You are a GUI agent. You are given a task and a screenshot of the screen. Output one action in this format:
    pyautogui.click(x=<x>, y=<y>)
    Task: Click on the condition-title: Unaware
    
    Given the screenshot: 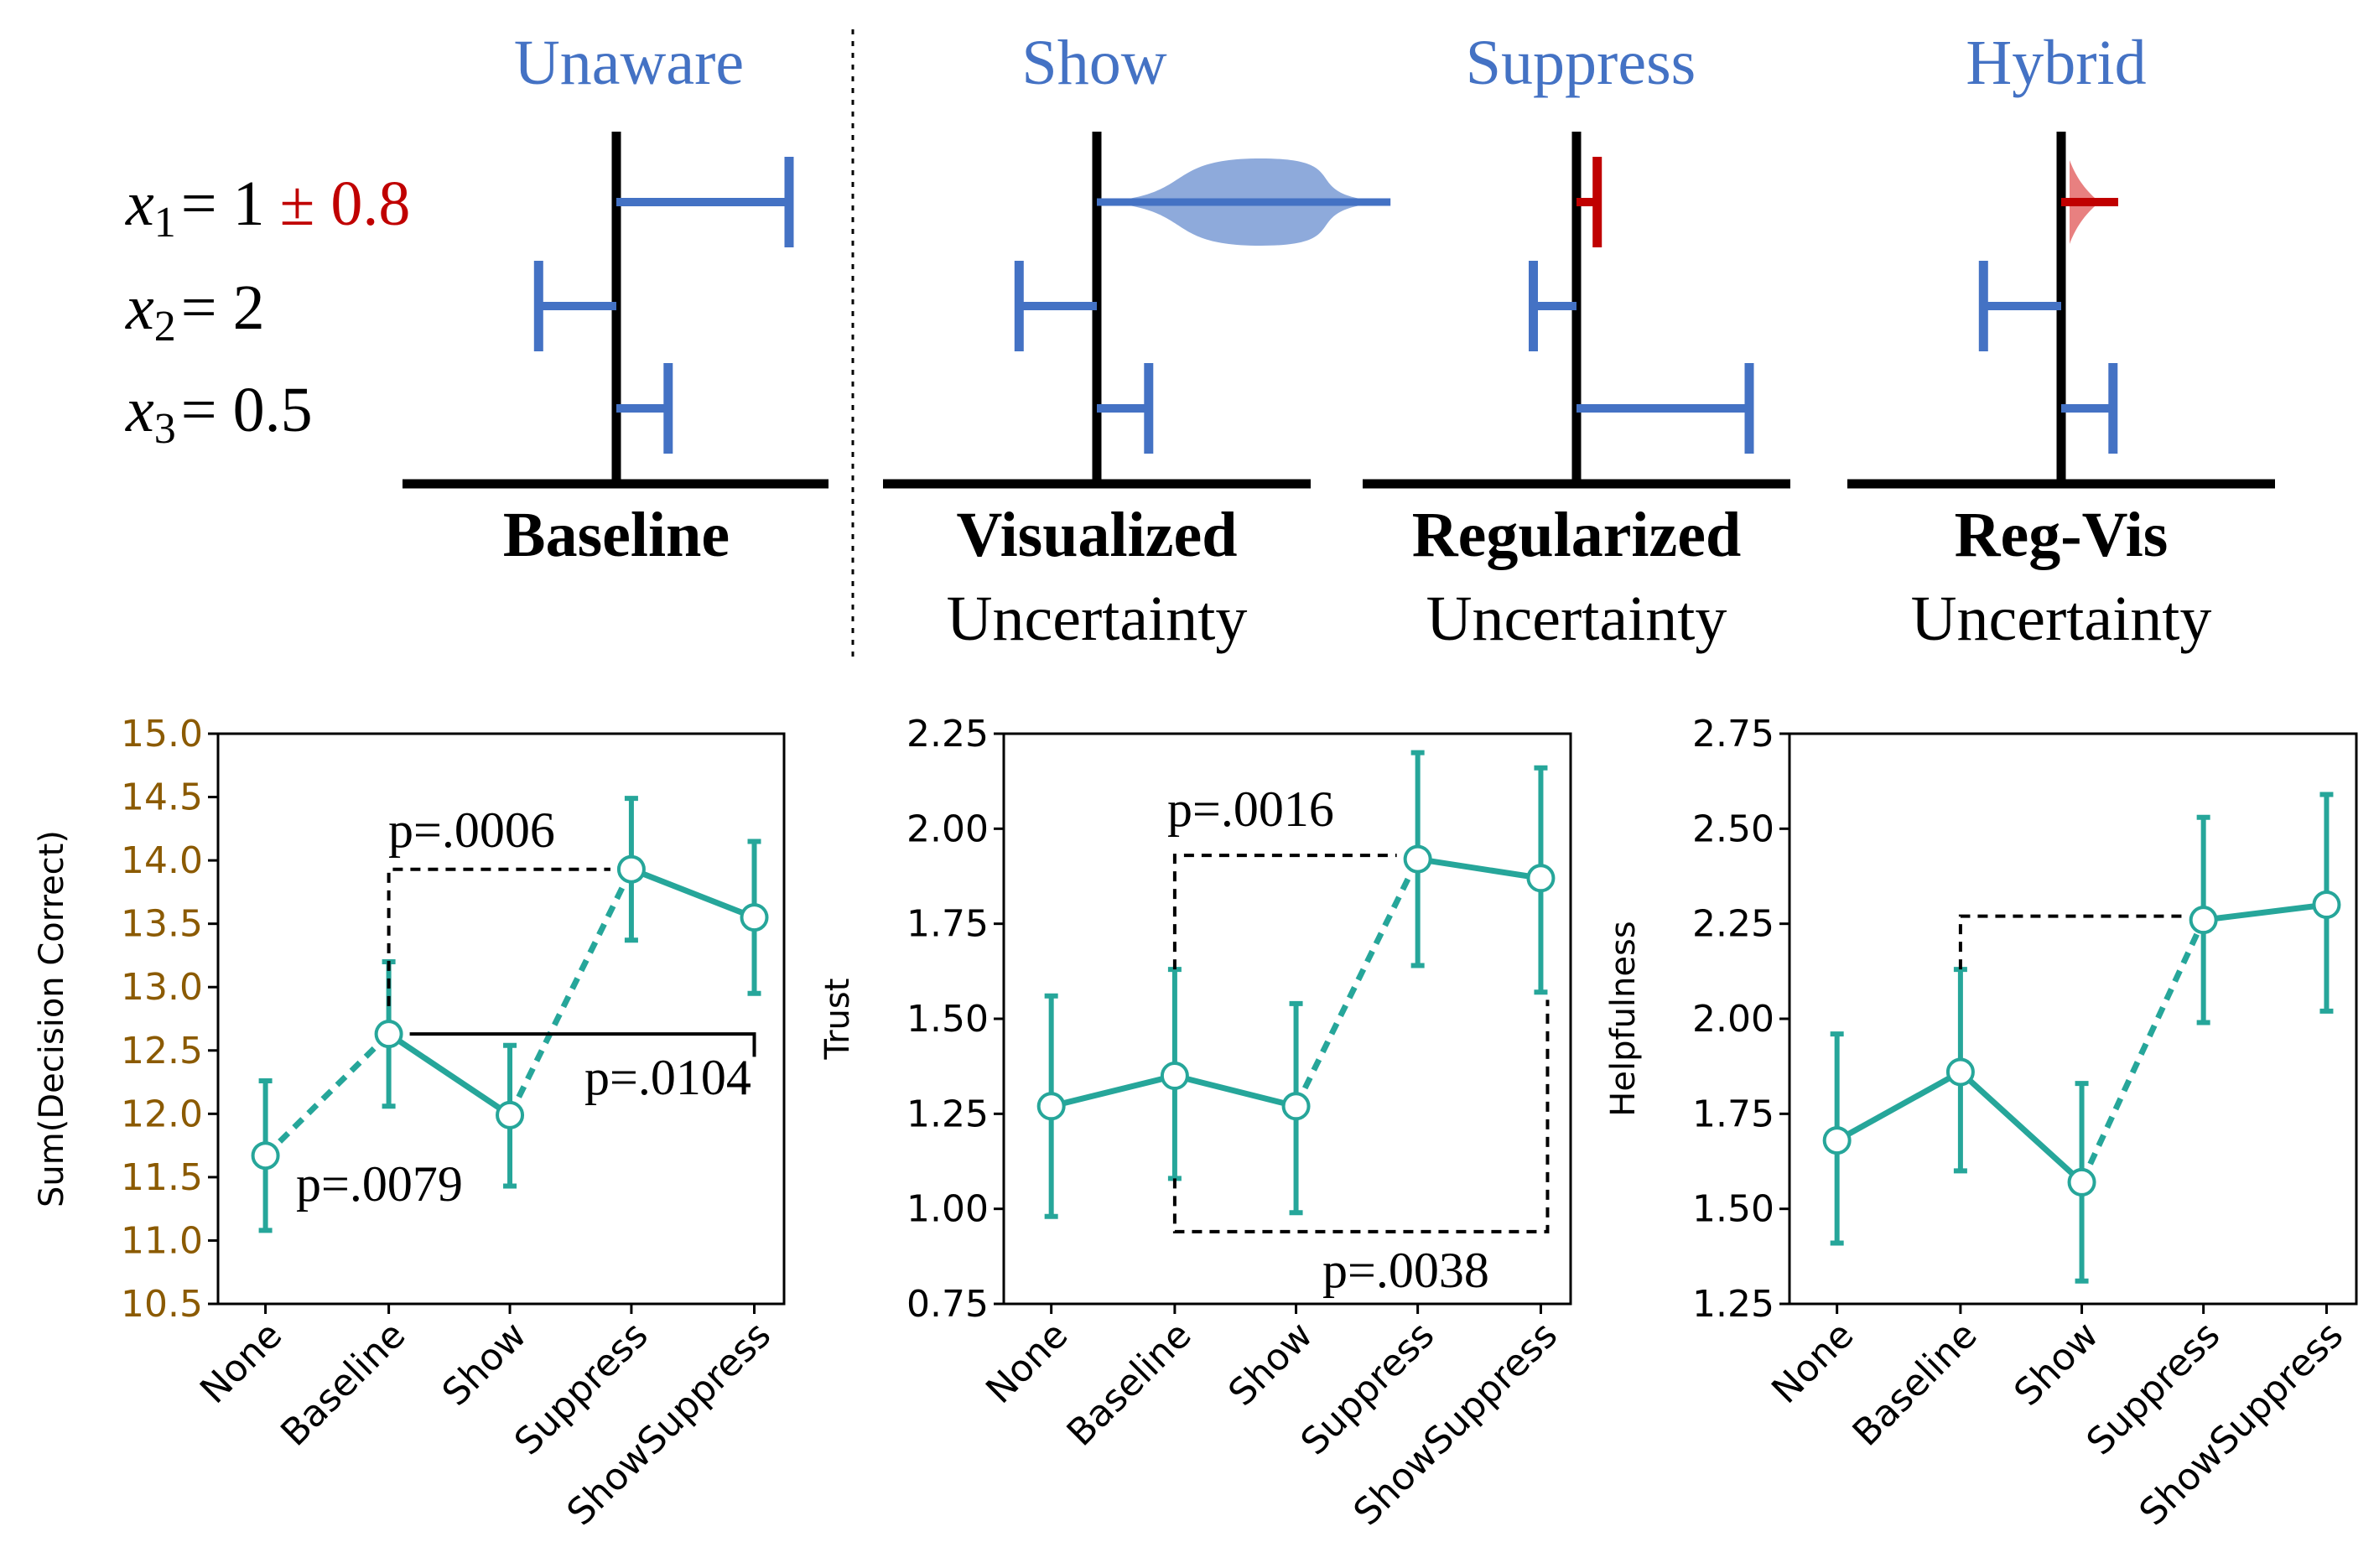 What is the action you would take?
    pyautogui.click(x=629, y=63)
    